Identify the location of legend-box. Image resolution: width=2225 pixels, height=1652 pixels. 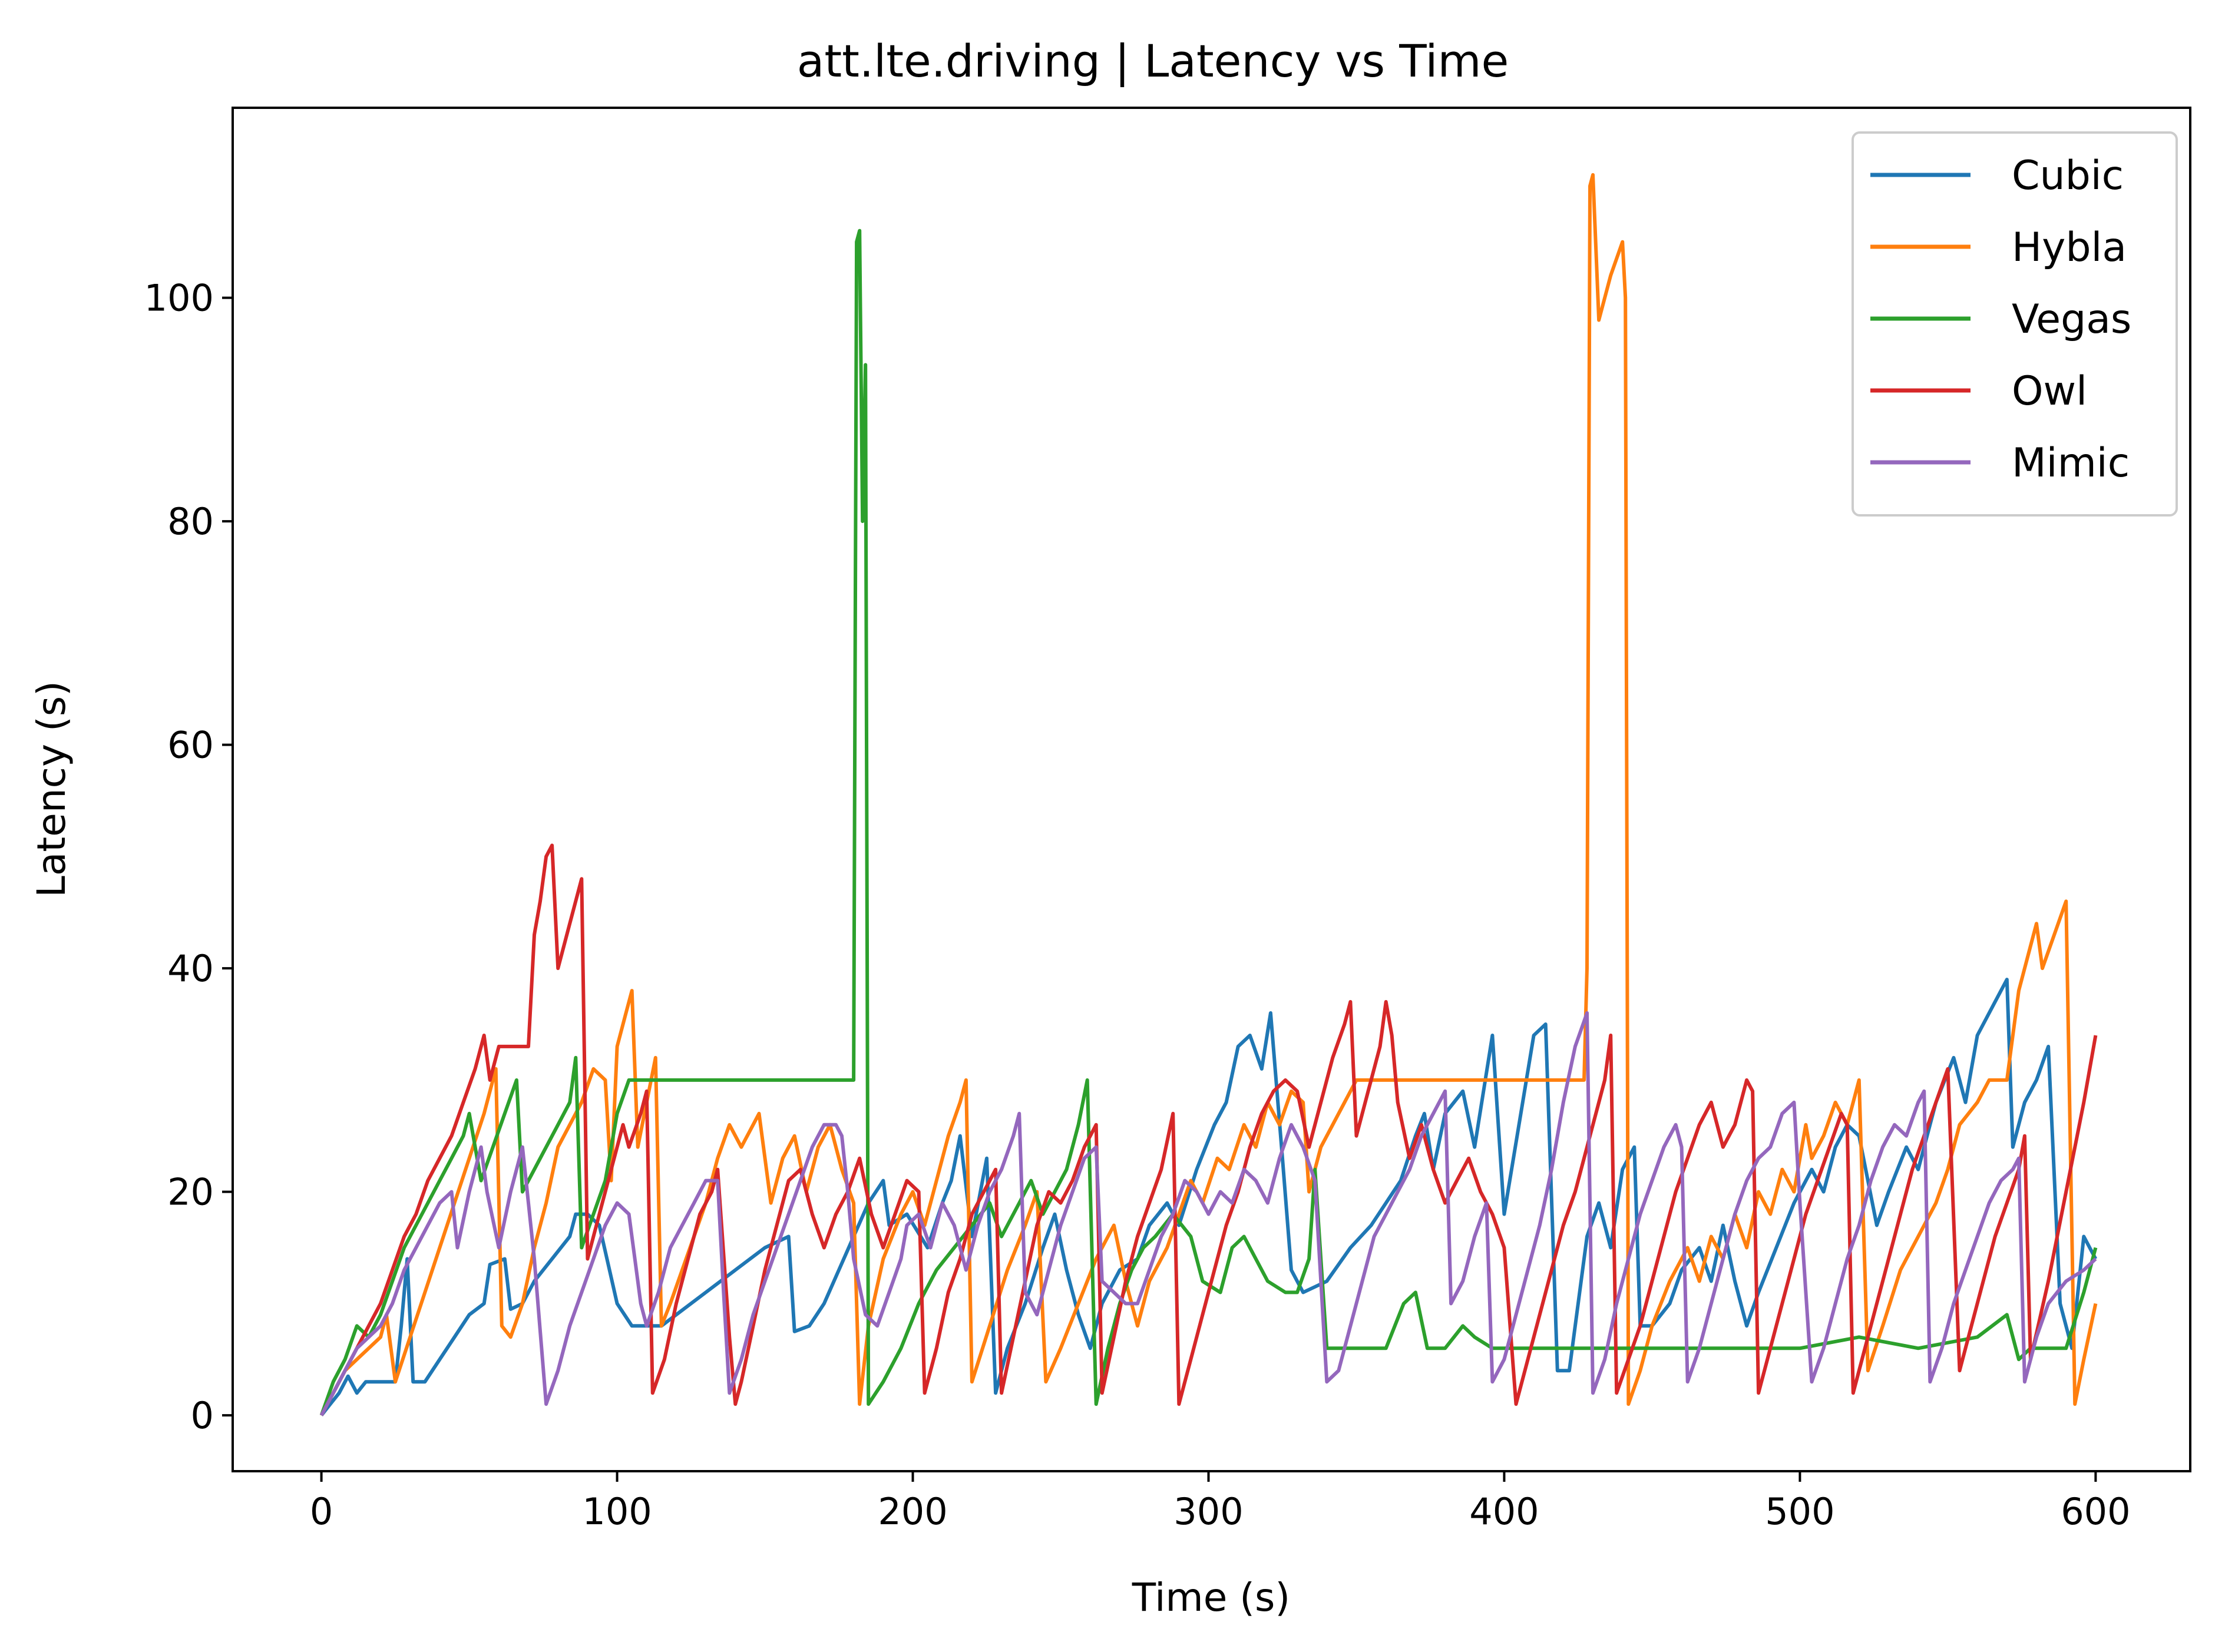
(2015, 324).